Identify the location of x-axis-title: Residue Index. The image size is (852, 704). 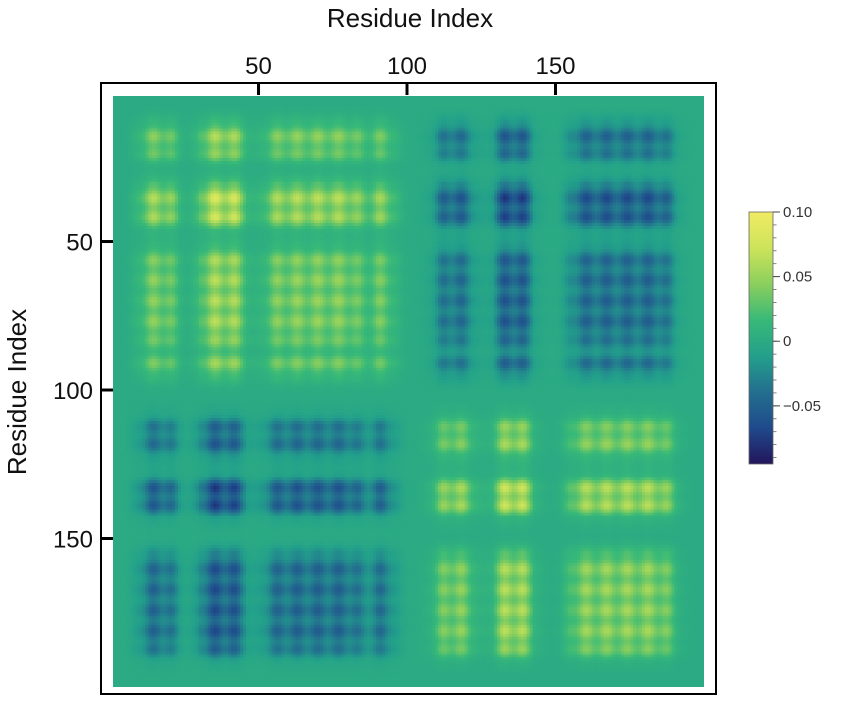
(410, 18).